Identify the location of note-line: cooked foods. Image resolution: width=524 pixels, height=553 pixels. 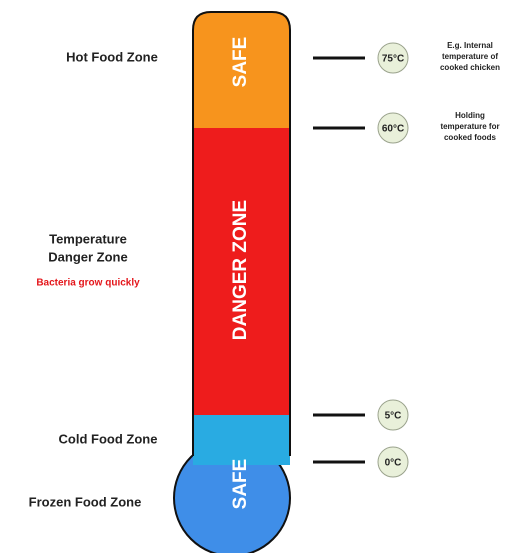
(470, 137).